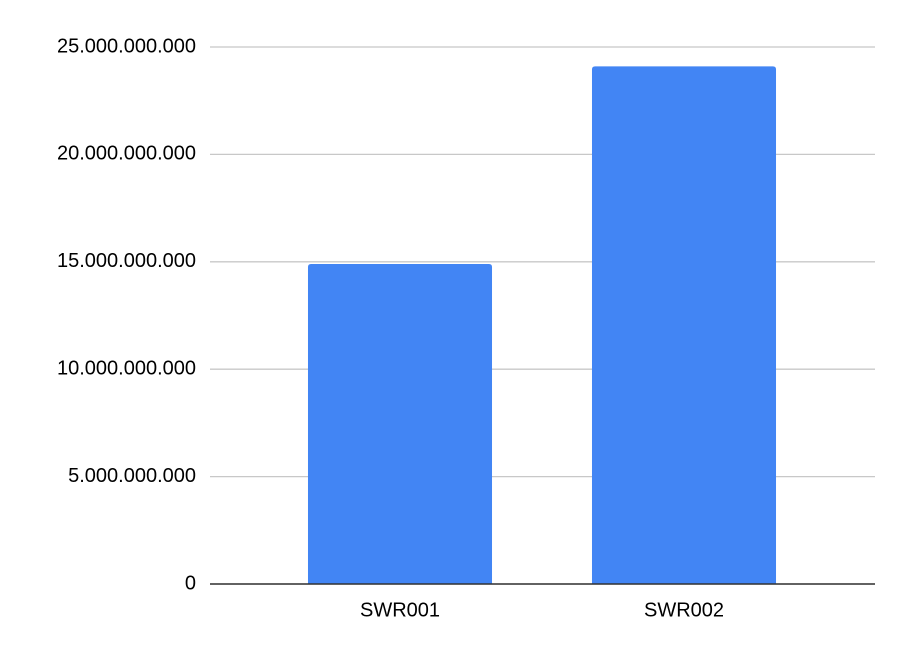 The width and height of the screenshot is (908, 658). I want to click on y-tick-label: 25.000.000.000, so click(126, 46).